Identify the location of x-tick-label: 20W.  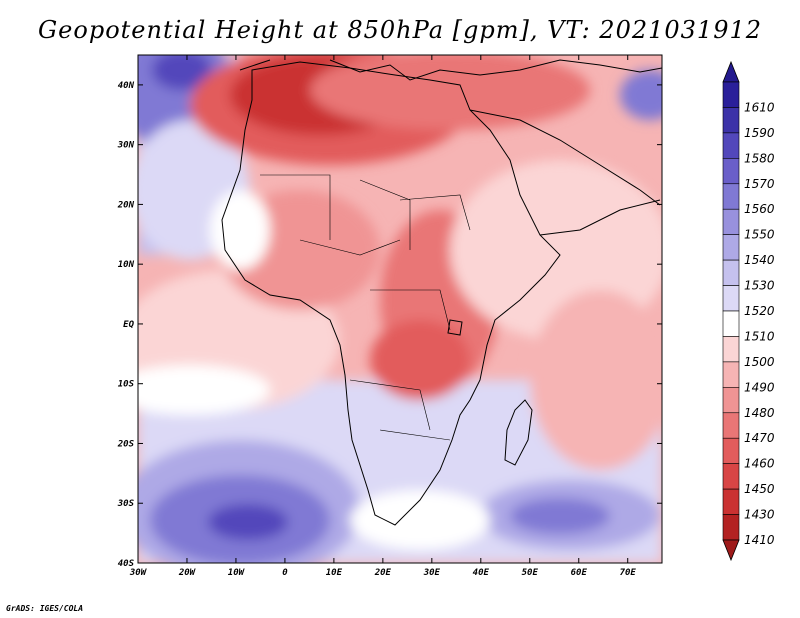
(187, 573).